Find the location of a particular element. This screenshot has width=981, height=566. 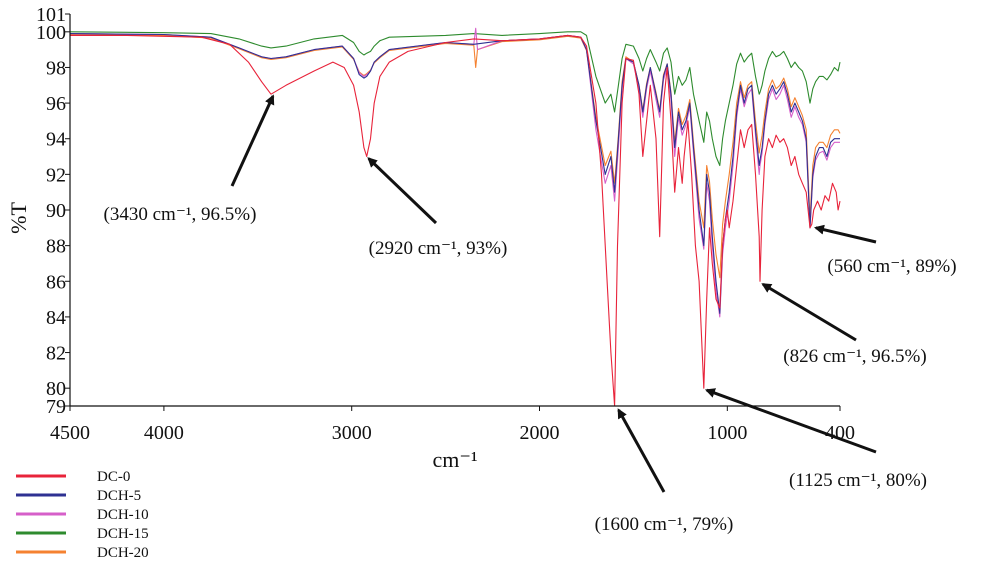

y-tick-label: 84 is located at coordinates (56, 318).